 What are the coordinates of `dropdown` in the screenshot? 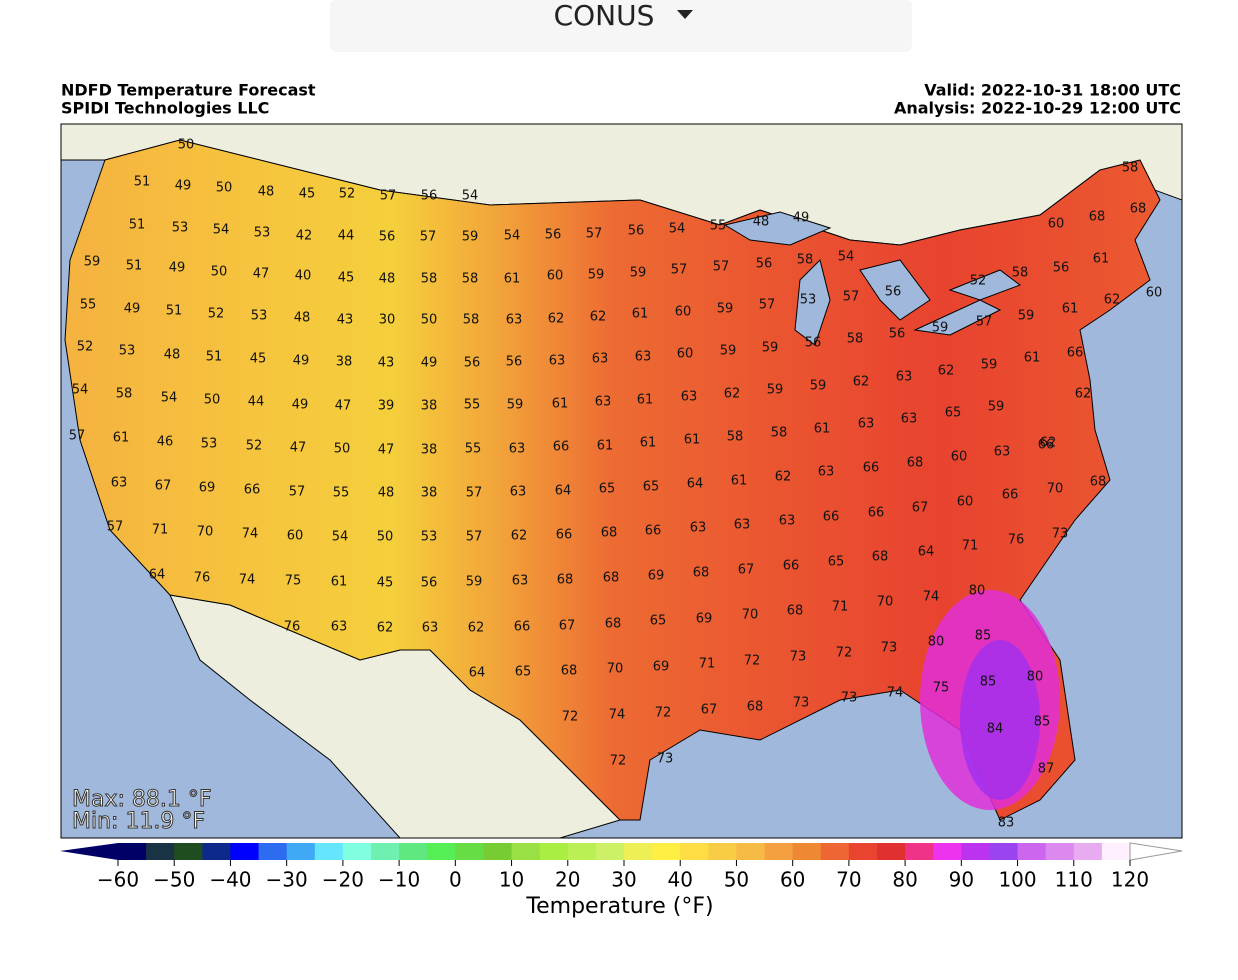 It's located at (621, 26).